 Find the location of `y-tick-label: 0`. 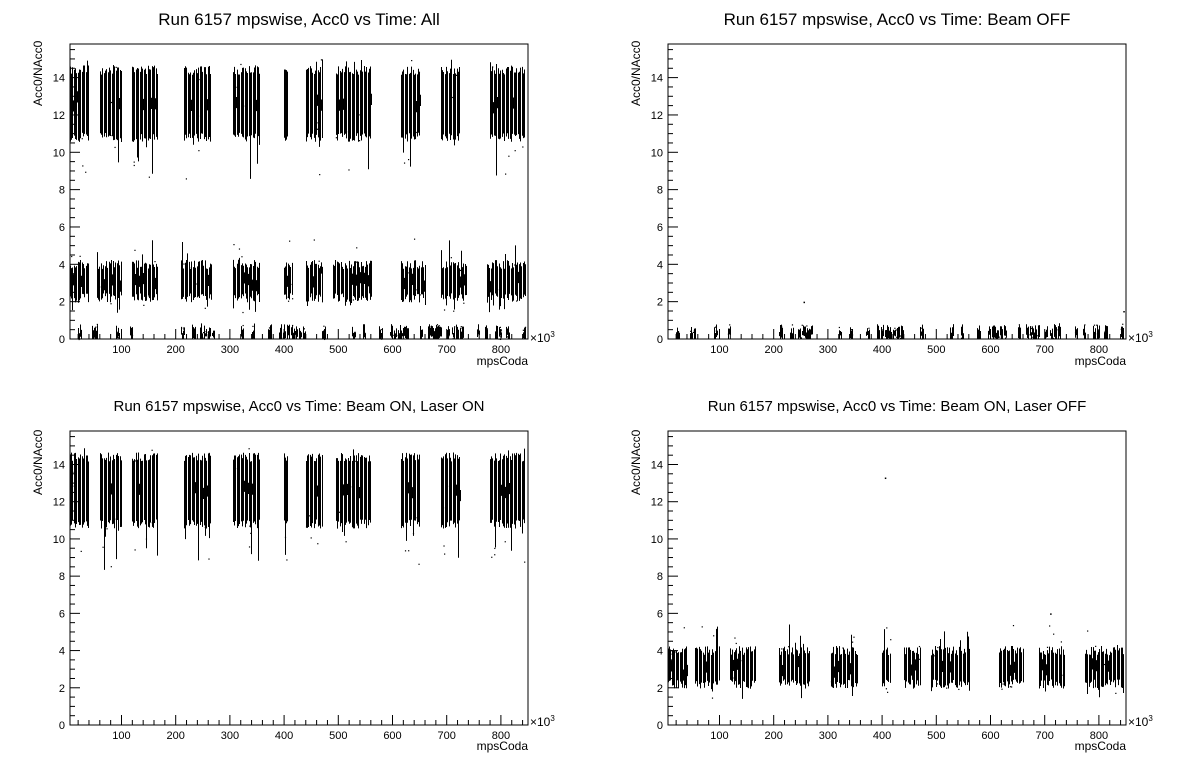

y-tick-label: 0 is located at coordinates (62, 340).